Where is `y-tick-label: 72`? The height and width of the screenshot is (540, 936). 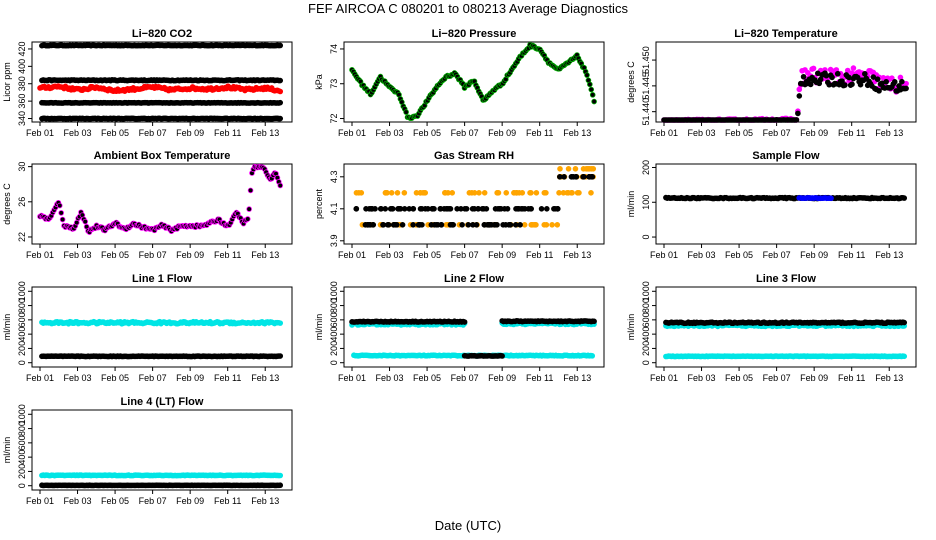
y-tick-label: 72 is located at coordinates (334, 119).